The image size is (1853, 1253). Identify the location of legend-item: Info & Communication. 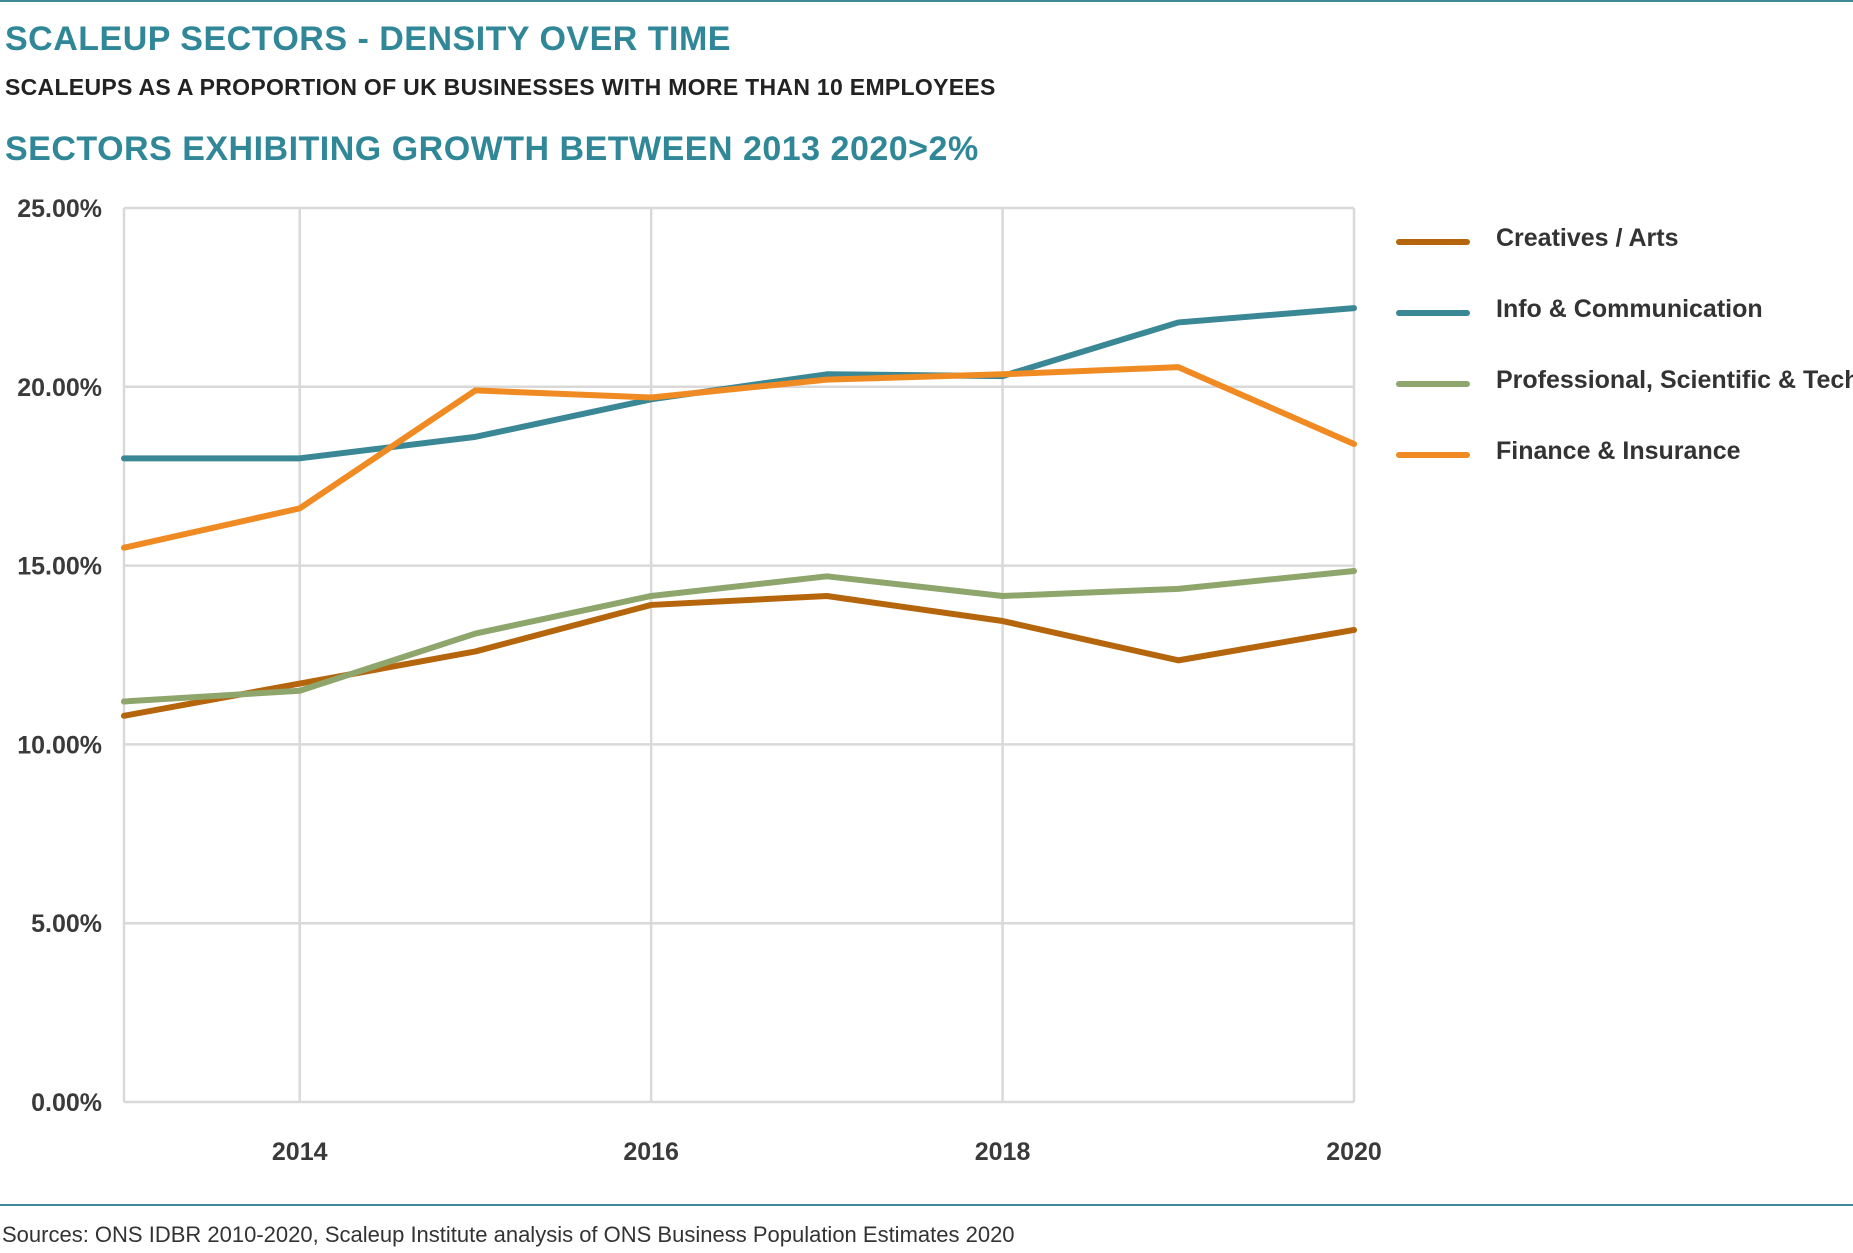
(1616, 311).